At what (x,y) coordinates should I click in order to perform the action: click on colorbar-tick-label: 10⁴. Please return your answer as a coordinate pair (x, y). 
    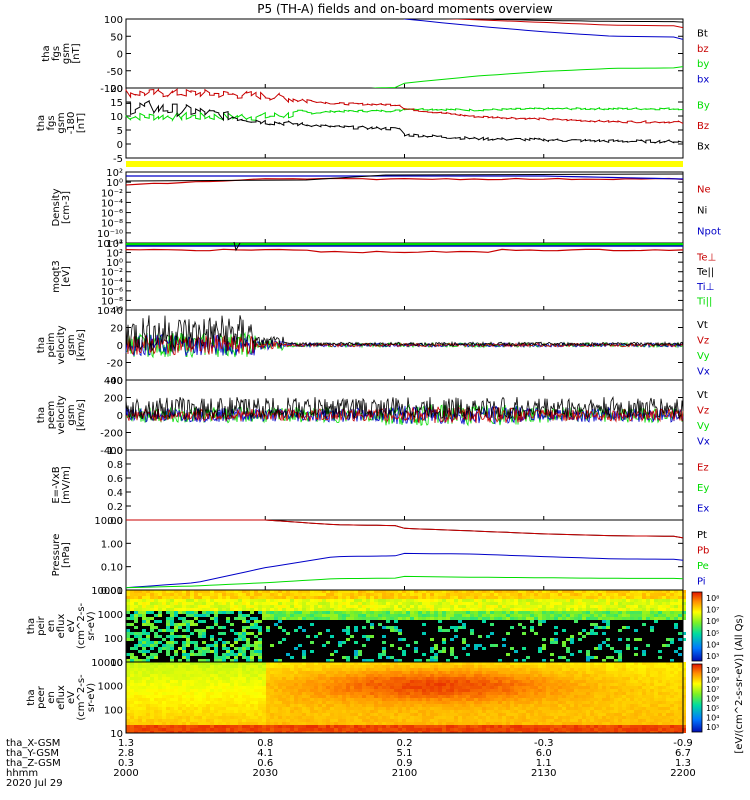
    Looking at the image, I should click on (712, 718).